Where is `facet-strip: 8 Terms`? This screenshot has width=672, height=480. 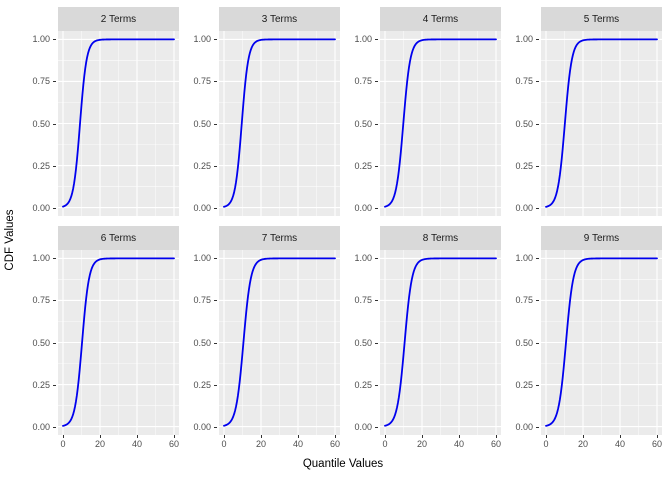
facet-strip: 8 Terms is located at coordinates (440, 238).